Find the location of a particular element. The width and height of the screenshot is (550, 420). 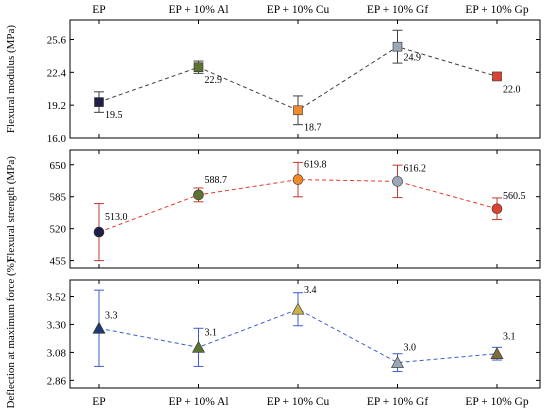

data-label: 560.5 is located at coordinates (514, 196).